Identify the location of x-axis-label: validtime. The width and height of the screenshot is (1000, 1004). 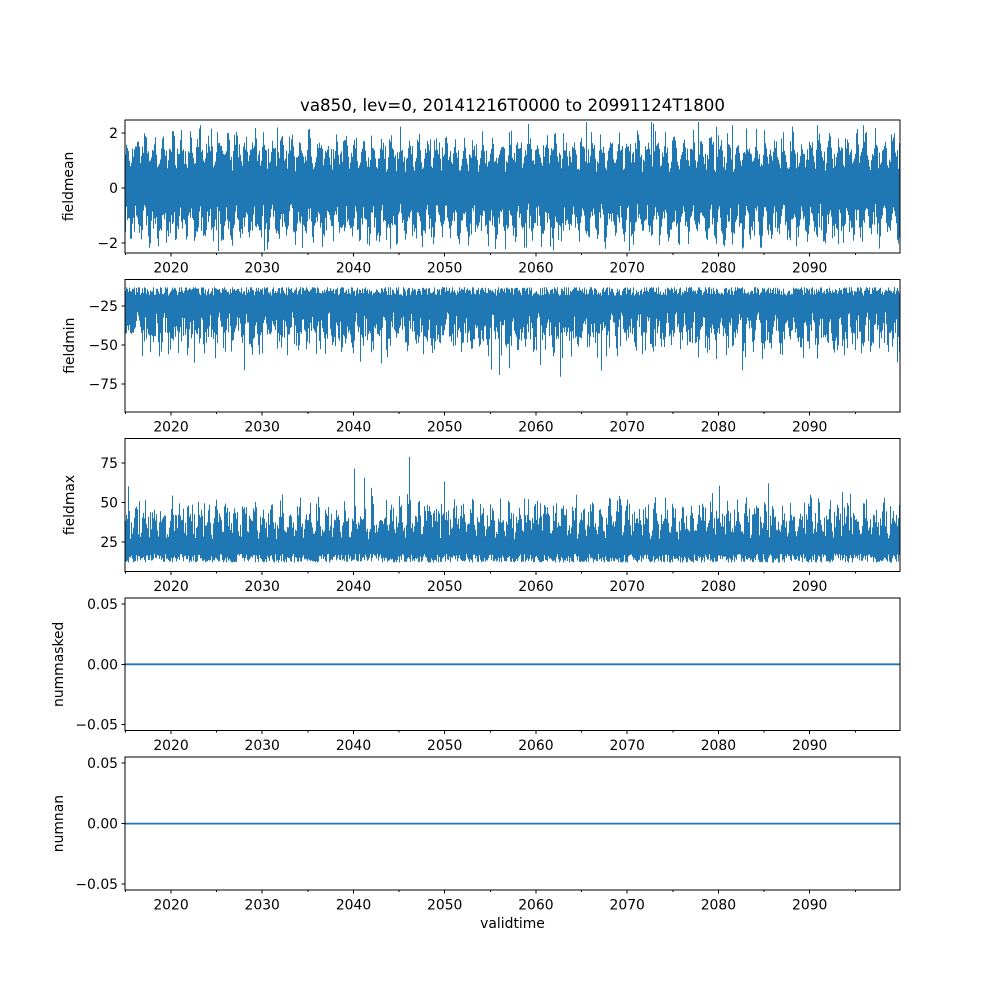
(512, 924).